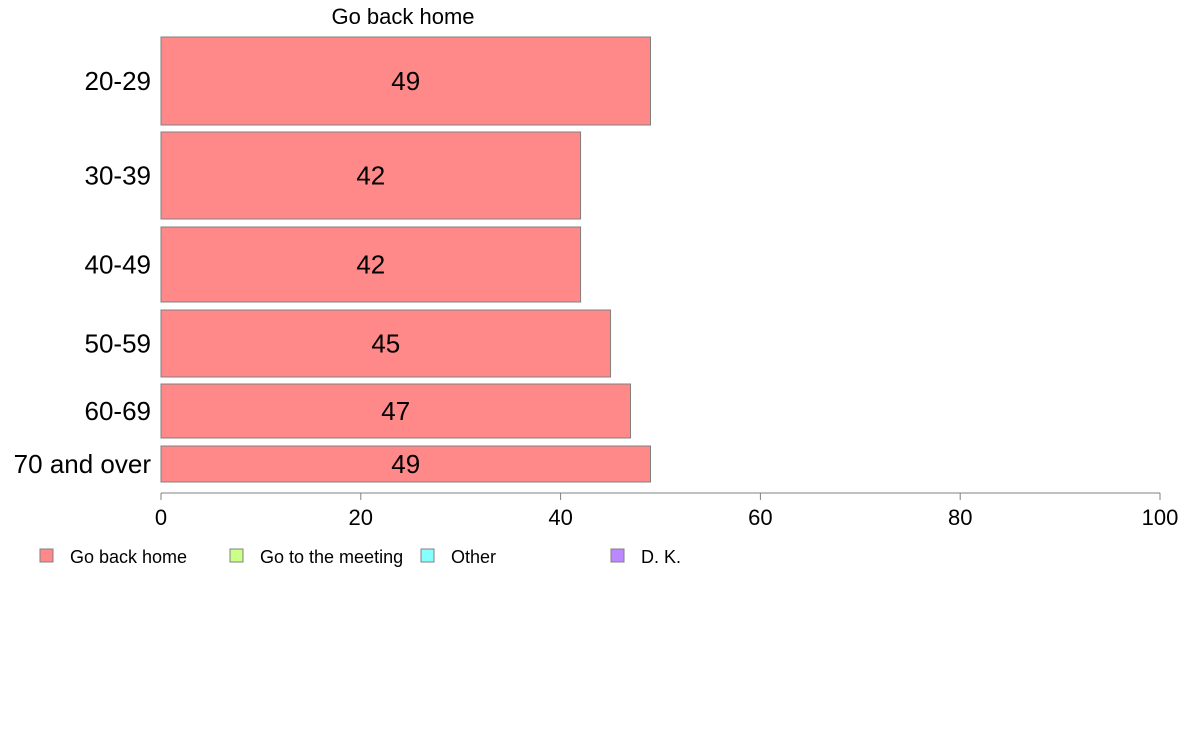  What do you see at coordinates (236, 555) in the screenshot?
I see `legend-swatch-go-to-the-meeting` at bounding box center [236, 555].